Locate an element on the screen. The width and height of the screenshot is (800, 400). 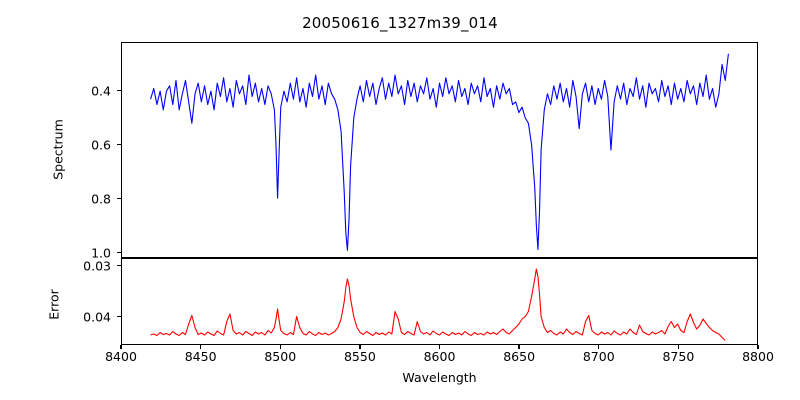
x-tick-label: 8450 is located at coordinates (200, 356).